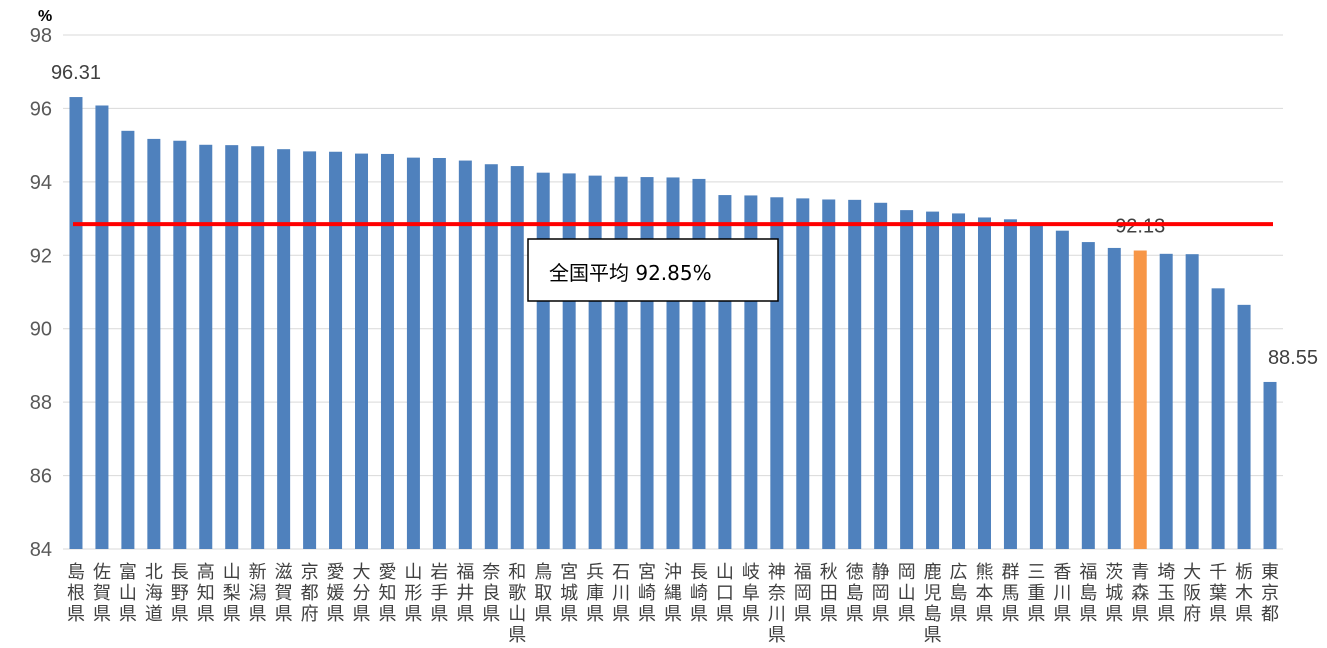 This screenshot has height=648, width=1327. What do you see at coordinates (725, 593) in the screenshot?
I see `category-label: 山口県` at bounding box center [725, 593].